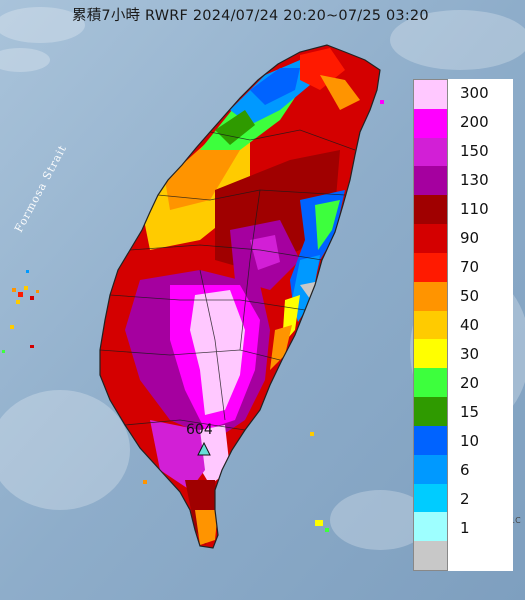  What do you see at coordinates (465, 498) in the screenshot?
I see `legend-label: 2` at bounding box center [465, 498].